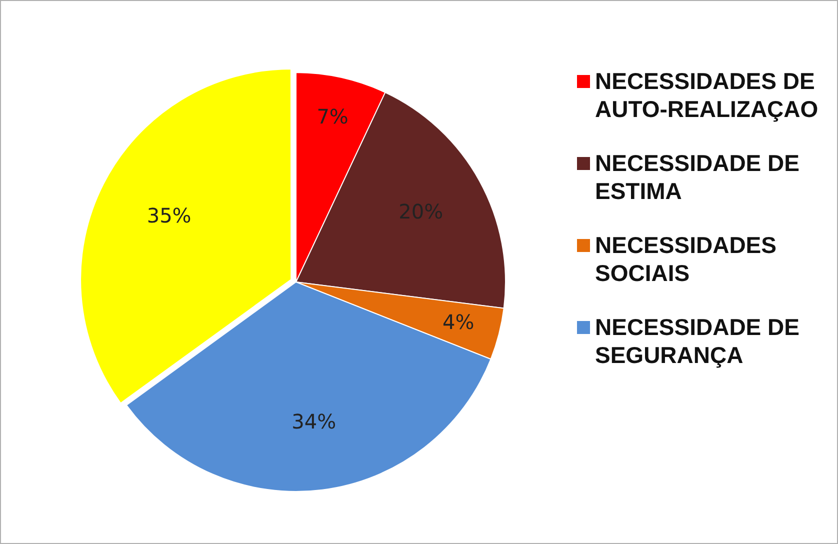 This screenshot has width=838, height=544. What do you see at coordinates (314, 422) in the screenshot?
I see `data-label: 34%` at bounding box center [314, 422].